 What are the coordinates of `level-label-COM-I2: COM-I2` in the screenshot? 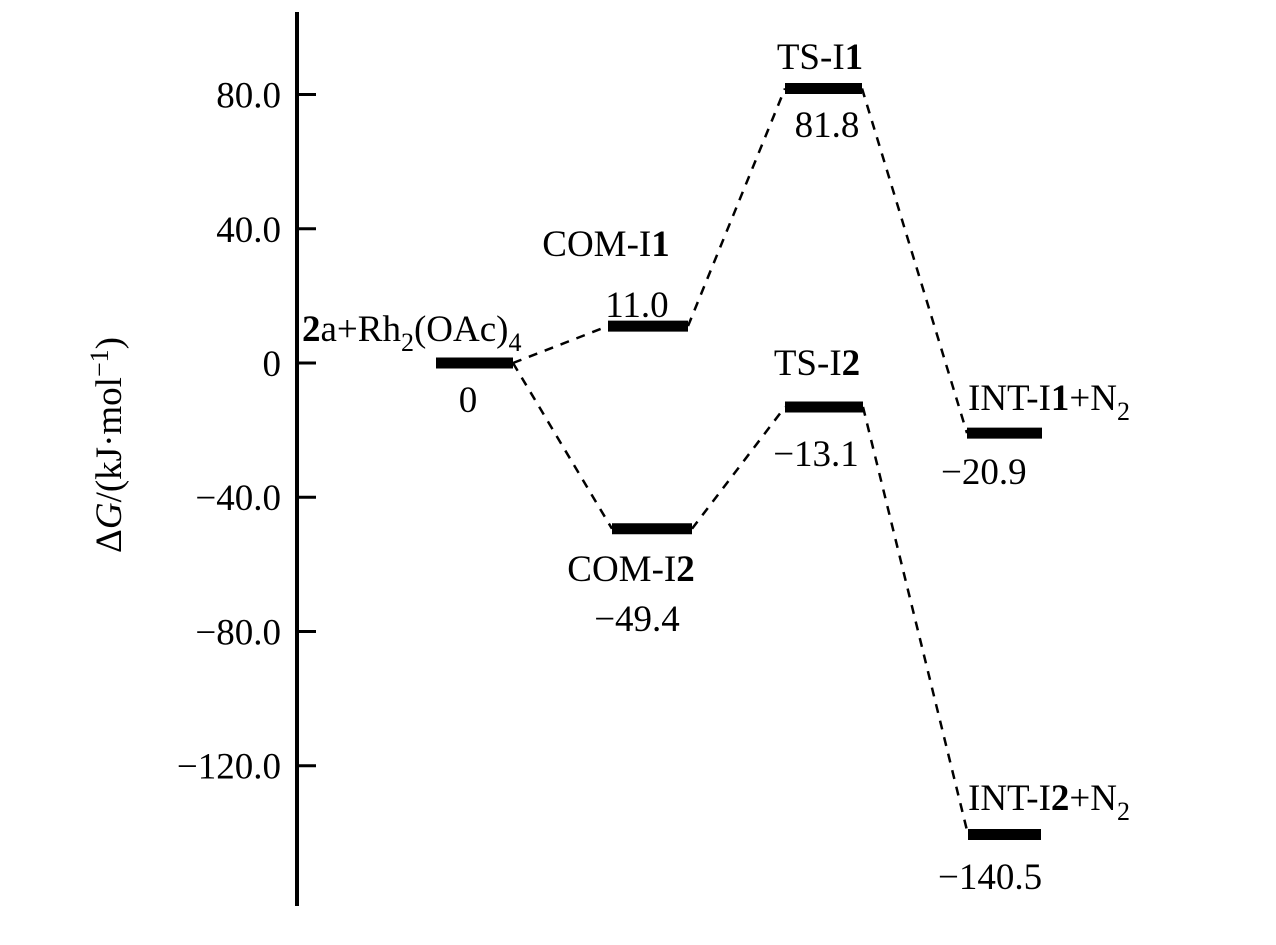 It's located at (630, 569).